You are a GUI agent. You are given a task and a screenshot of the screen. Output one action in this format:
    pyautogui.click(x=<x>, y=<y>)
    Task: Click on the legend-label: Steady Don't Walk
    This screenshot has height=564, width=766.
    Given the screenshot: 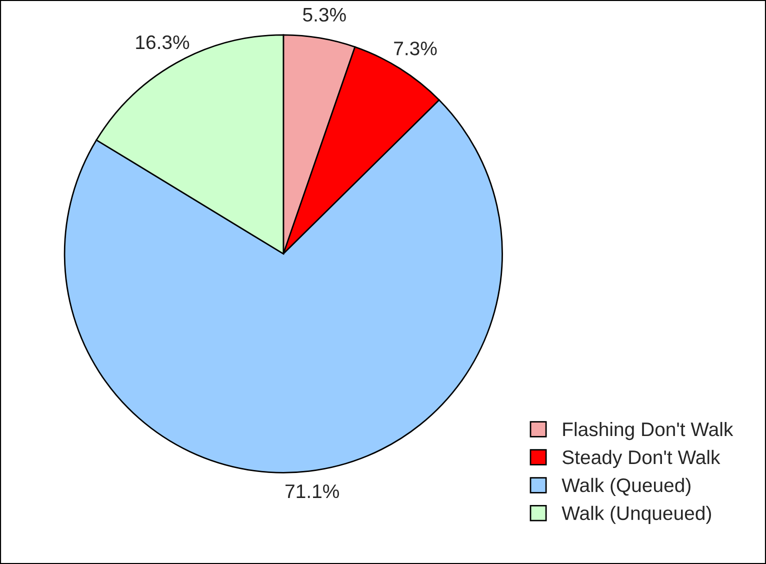 What is the action you would take?
    pyautogui.click(x=641, y=459)
    